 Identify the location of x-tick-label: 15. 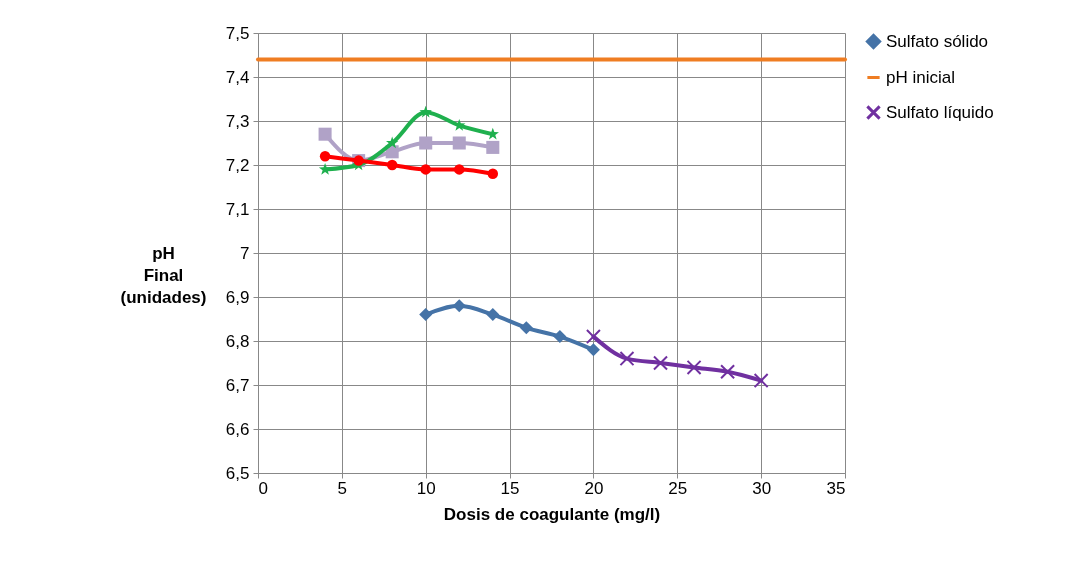
(510, 488).